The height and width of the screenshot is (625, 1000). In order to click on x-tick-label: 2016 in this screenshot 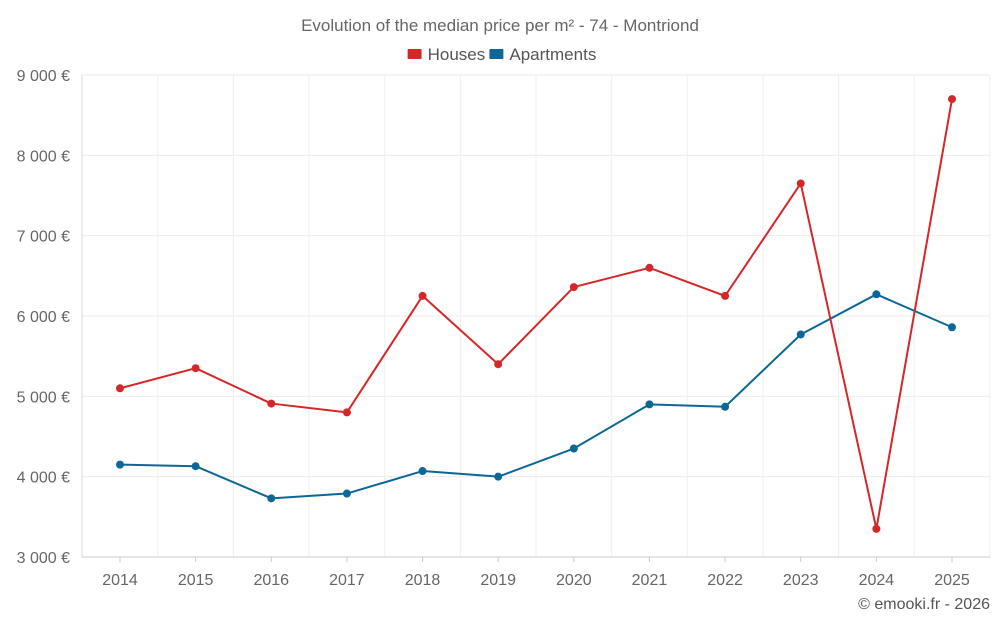, I will do `click(271, 580)`.